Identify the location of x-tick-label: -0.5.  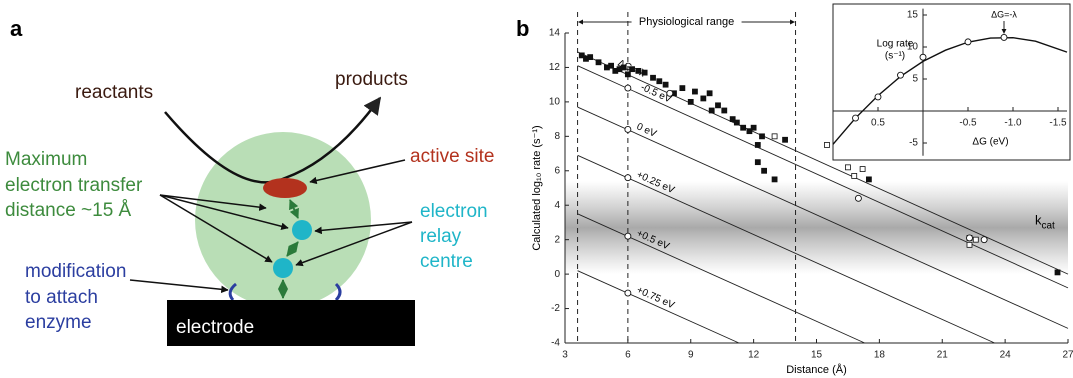
(968, 123).